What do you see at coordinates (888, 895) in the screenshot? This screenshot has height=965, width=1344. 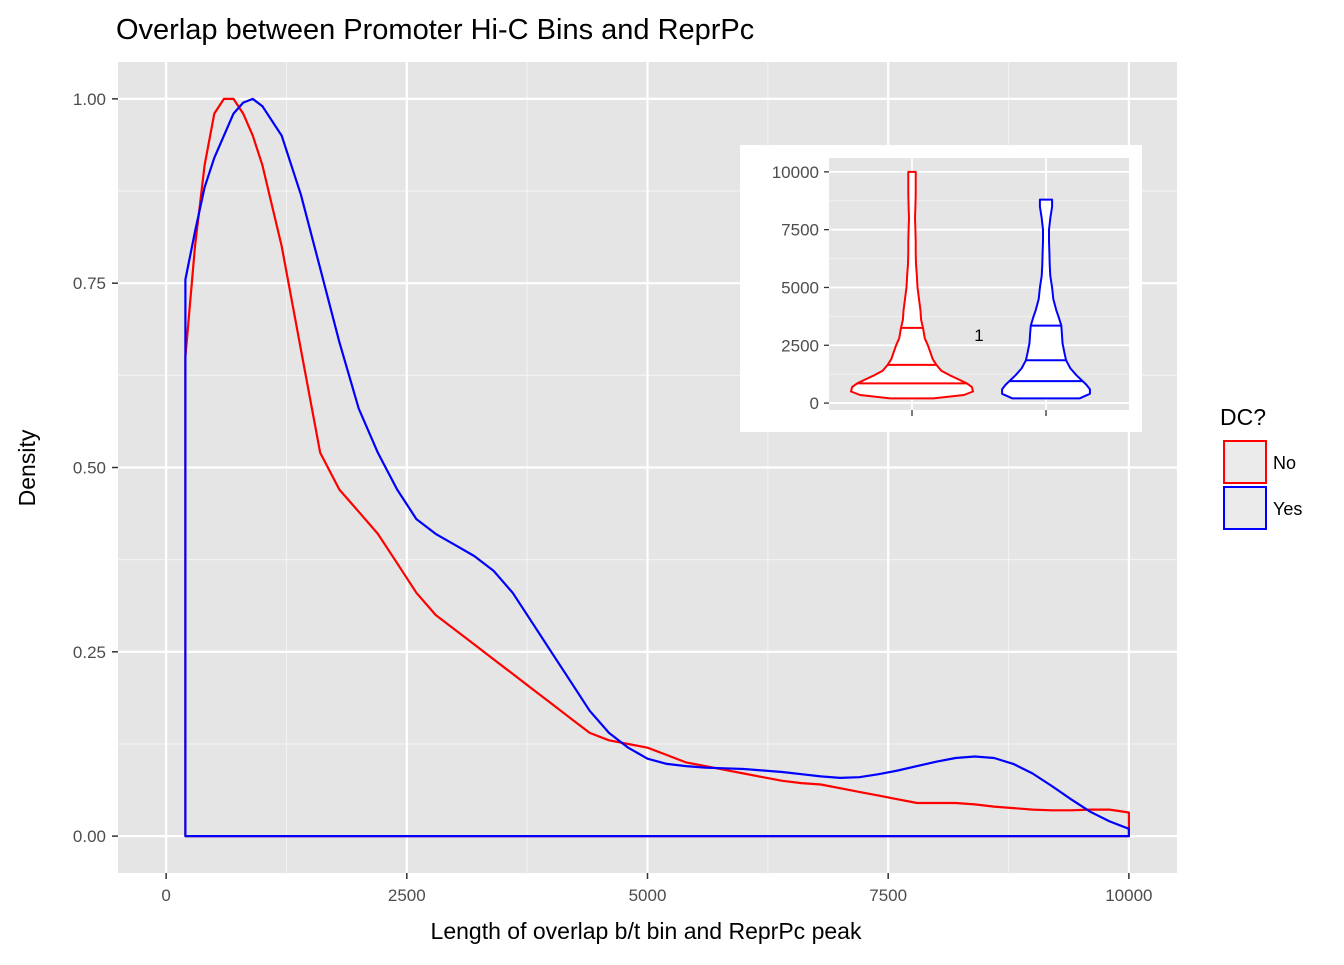 I see `x-tick-label: 7500` at bounding box center [888, 895].